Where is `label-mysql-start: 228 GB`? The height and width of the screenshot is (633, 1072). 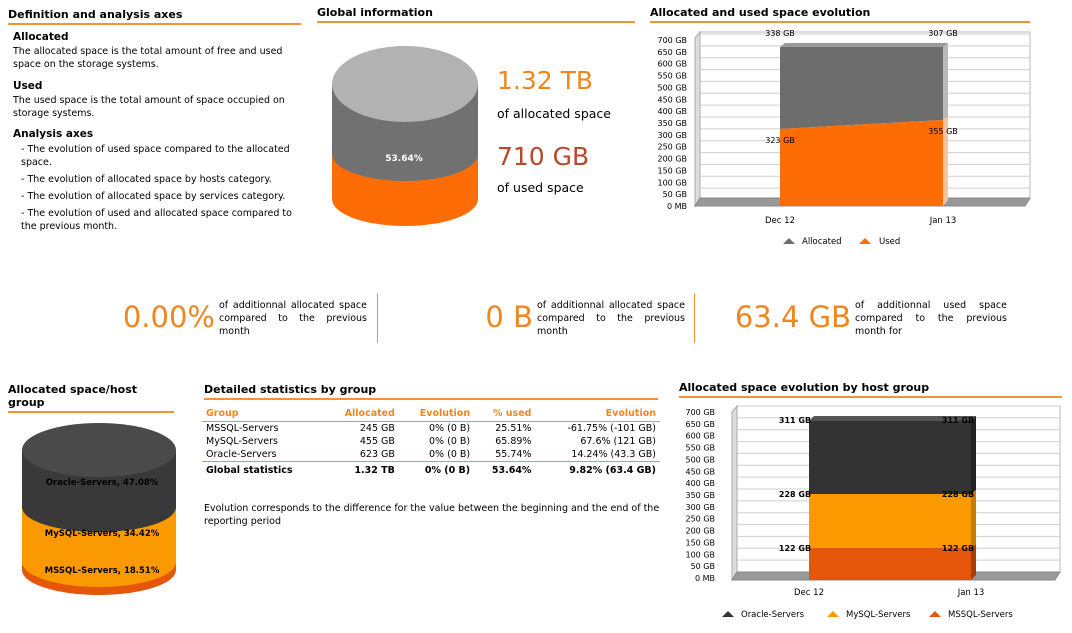 label-mysql-start: 228 GB is located at coordinates (795, 494).